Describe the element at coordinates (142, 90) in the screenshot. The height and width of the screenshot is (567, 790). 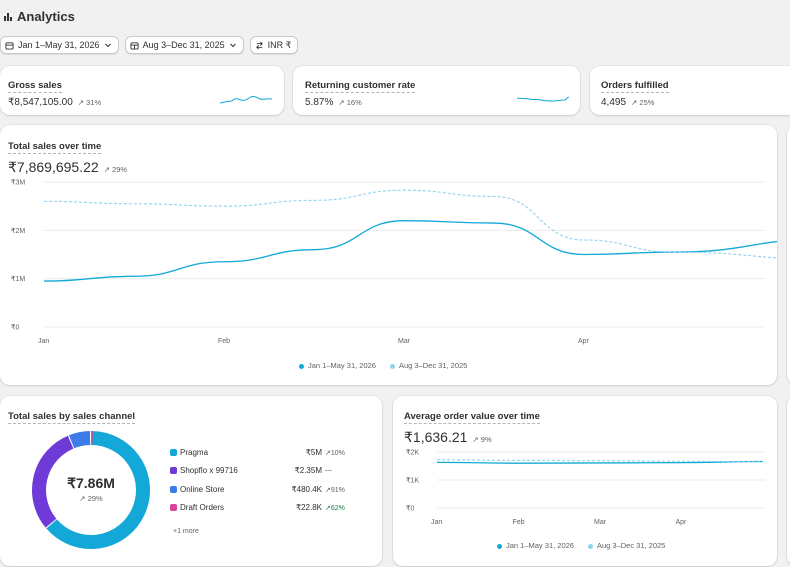
I see `kpi-card-gross-sales: Gross sales ₹8,547,105.00 ↗ 31%` at that location.